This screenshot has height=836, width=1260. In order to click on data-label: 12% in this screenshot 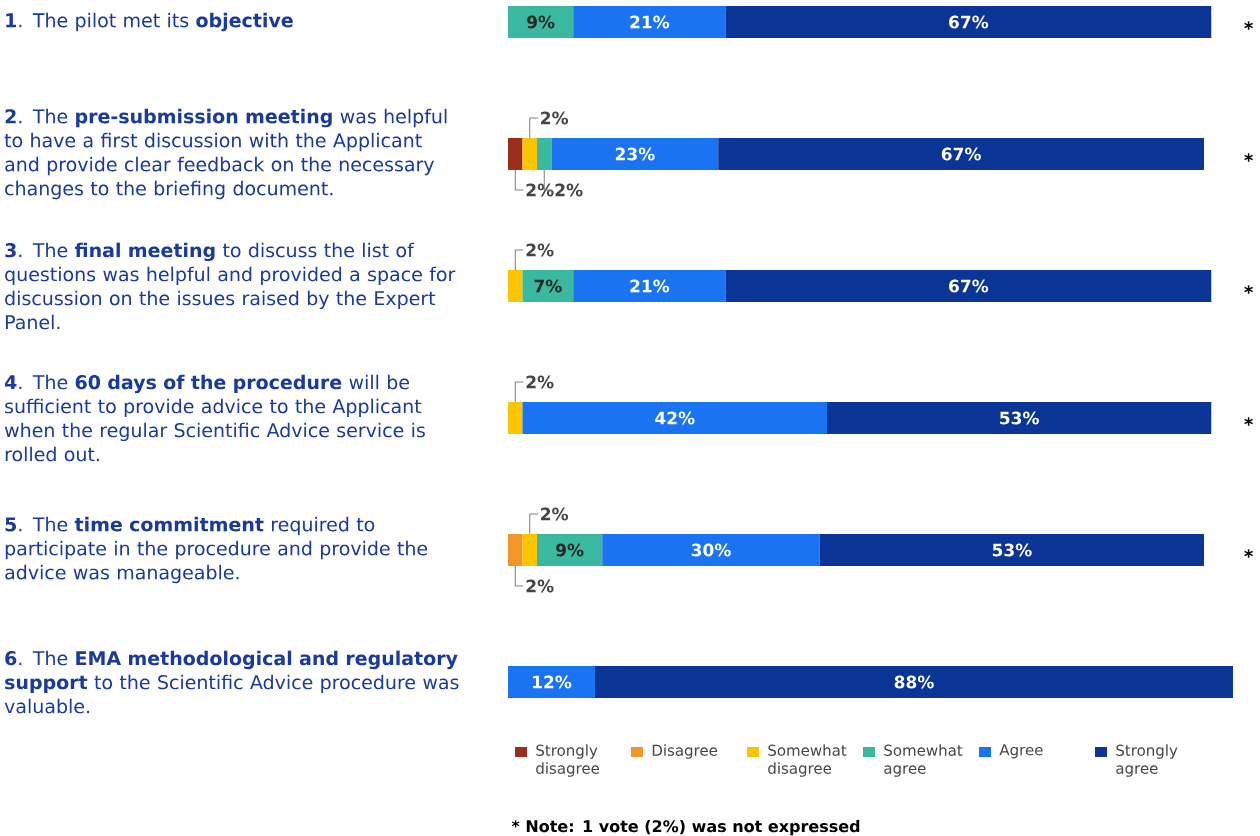, I will do `click(552, 682)`.